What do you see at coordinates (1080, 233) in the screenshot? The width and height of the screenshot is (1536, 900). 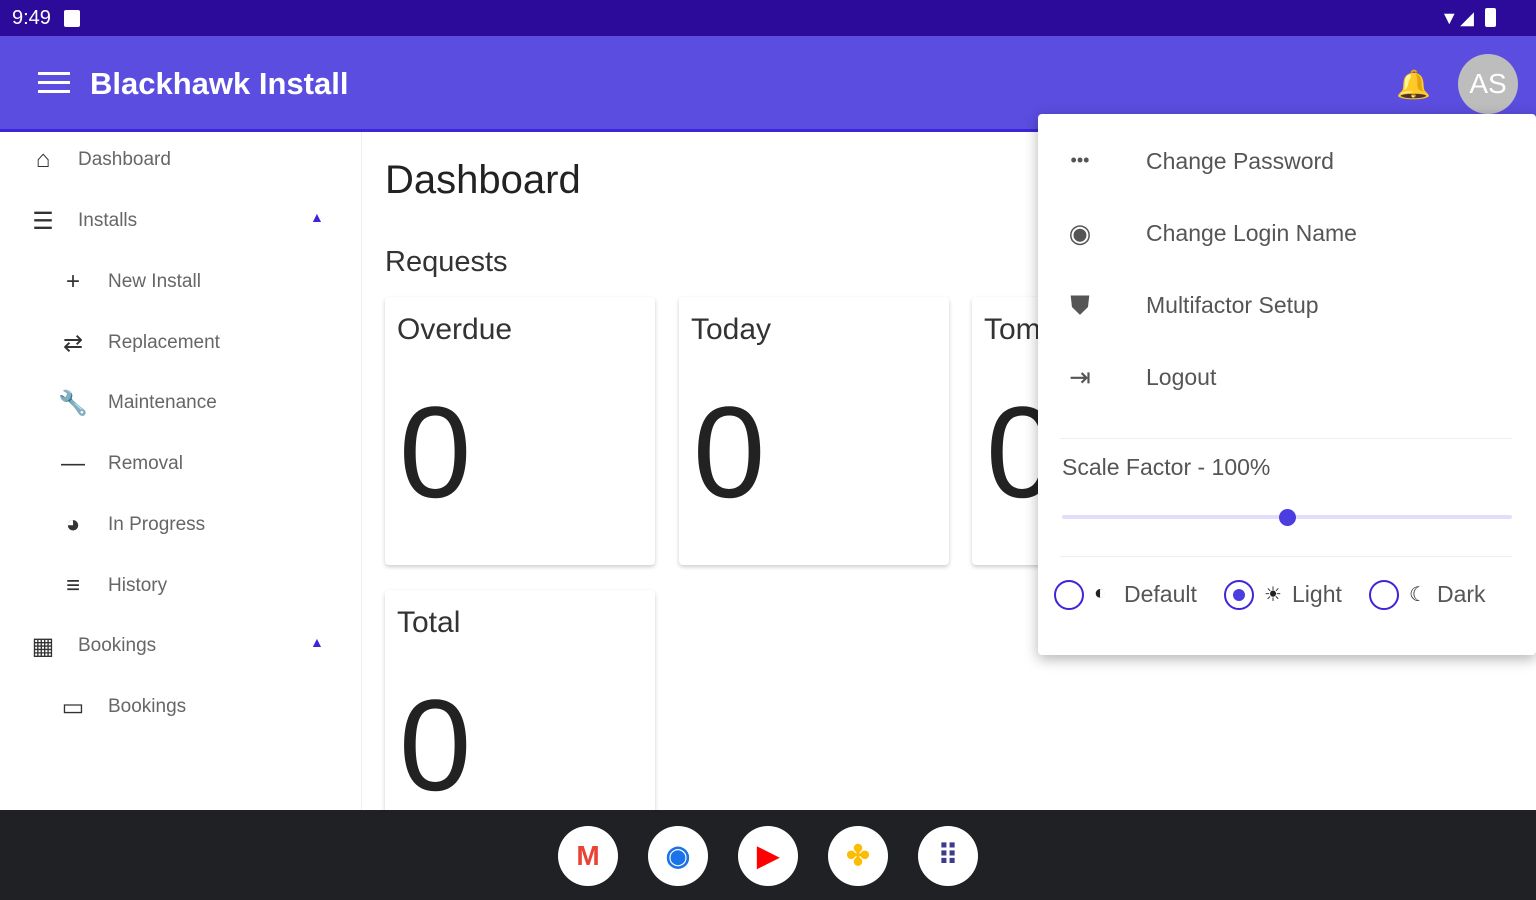 I see `account-circle-icon: ◉` at bounding box center [1080, 233].